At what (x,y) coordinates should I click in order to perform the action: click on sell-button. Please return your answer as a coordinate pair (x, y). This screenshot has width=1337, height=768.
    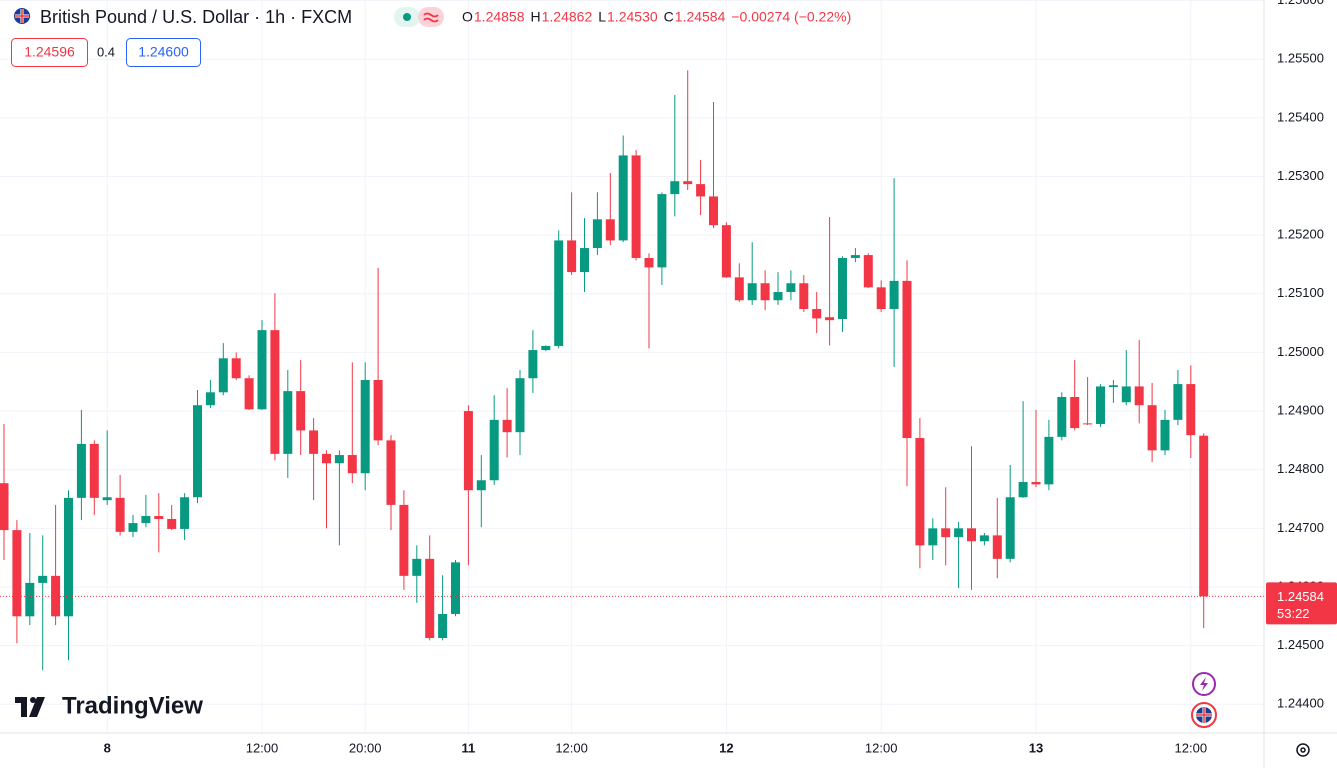
    Looking at the image, I should click on (49, 52).